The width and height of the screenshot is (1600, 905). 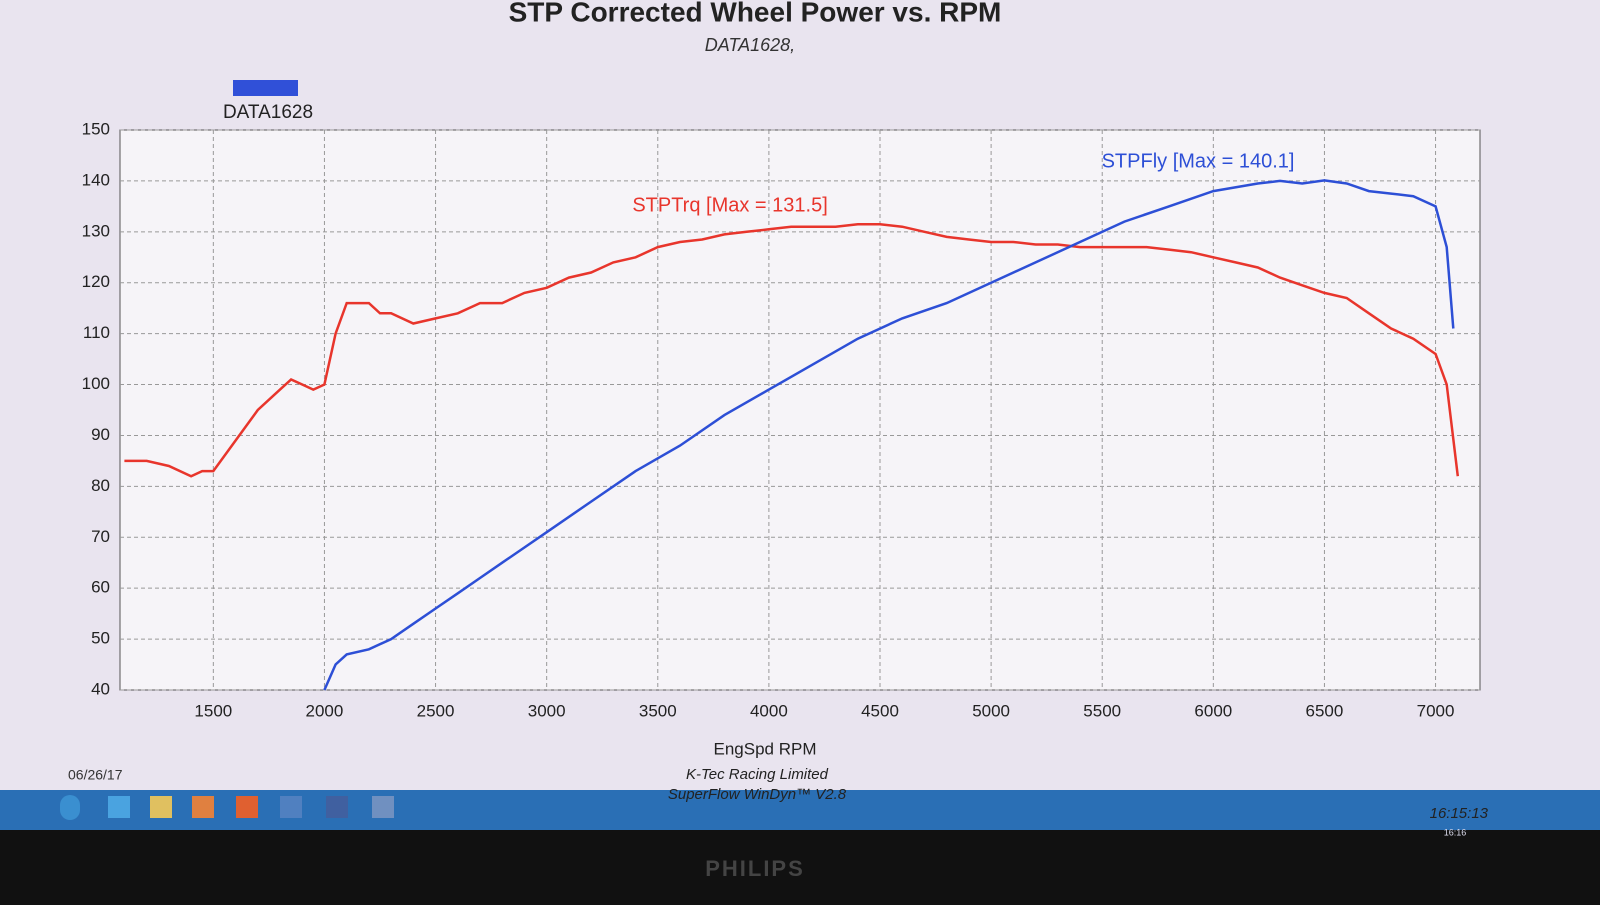 What do you see at coordinates (100, 434) in the screenshot?
I see `y-tick-label: 90` at bounding box center [100, 434].